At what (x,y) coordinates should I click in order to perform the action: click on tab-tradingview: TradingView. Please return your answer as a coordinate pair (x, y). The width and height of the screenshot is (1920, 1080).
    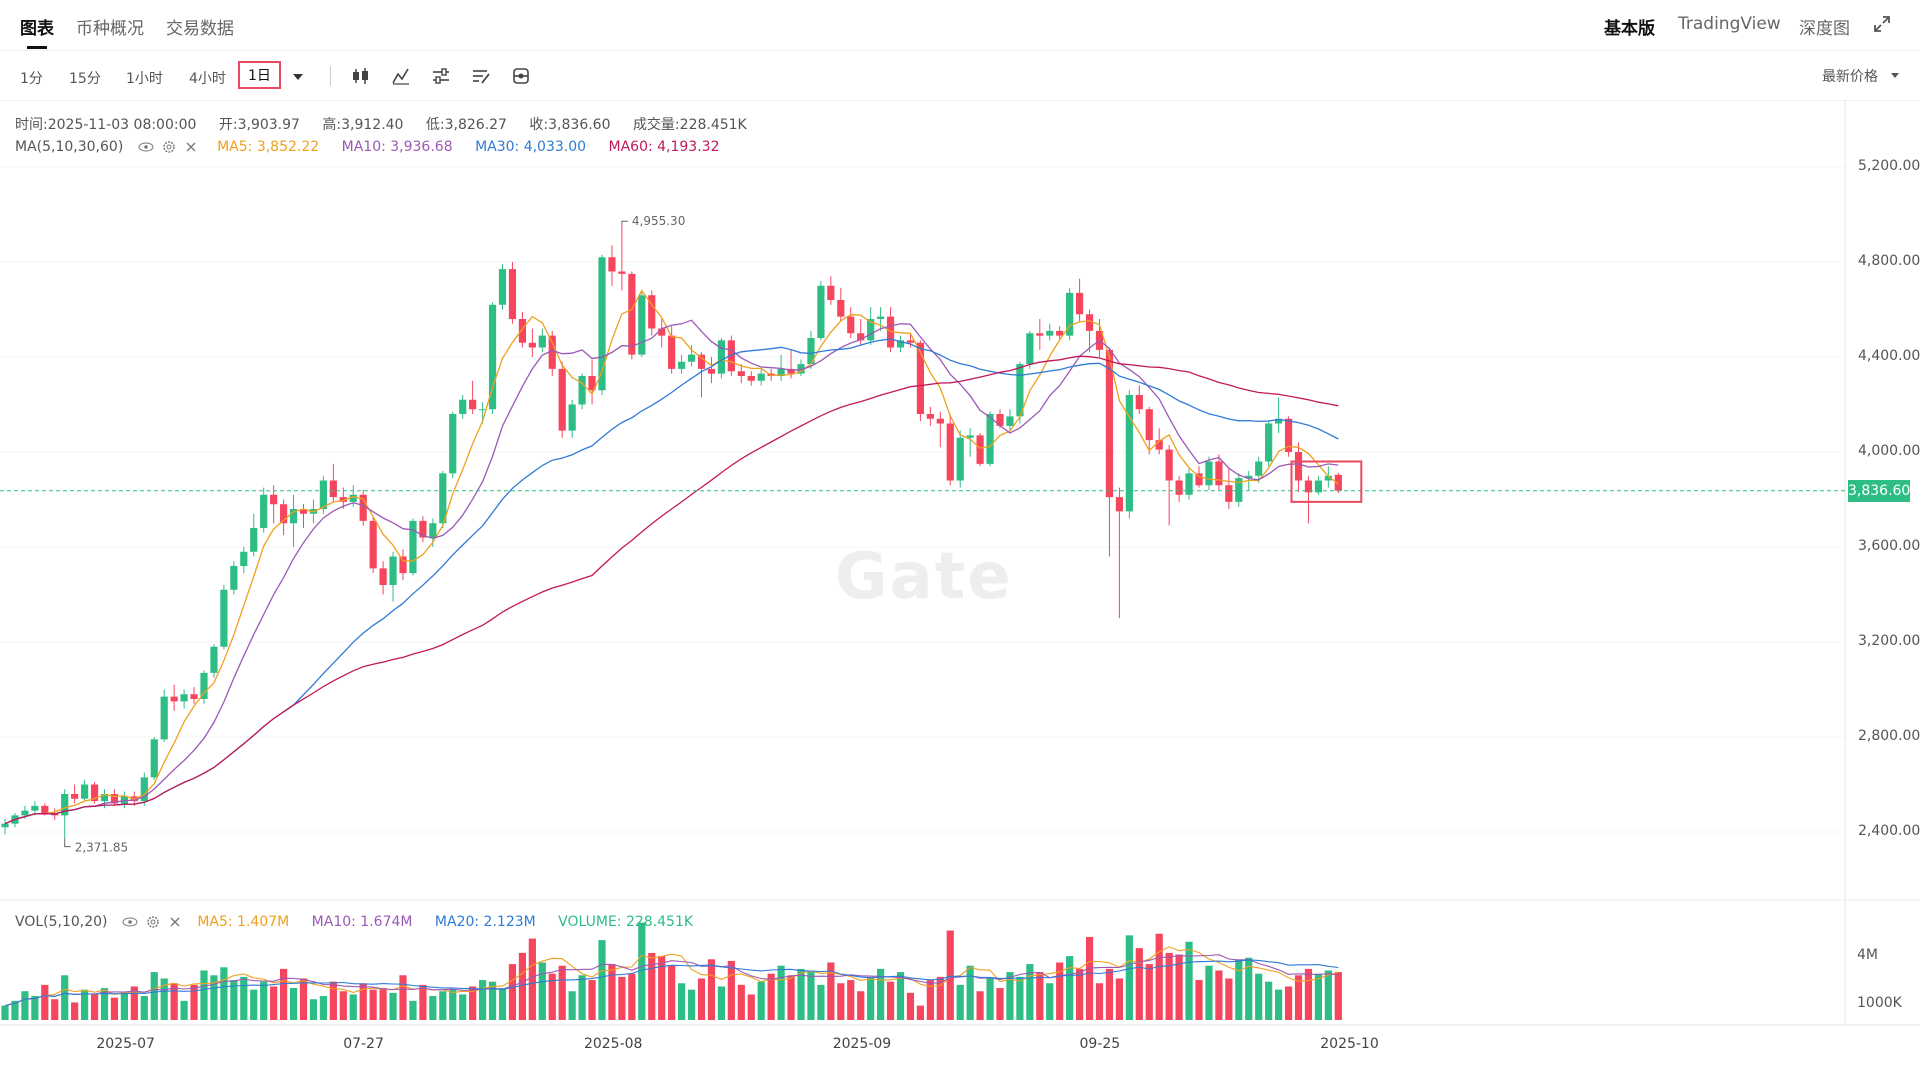
    Looking at the image, I should click on (1729, 24).